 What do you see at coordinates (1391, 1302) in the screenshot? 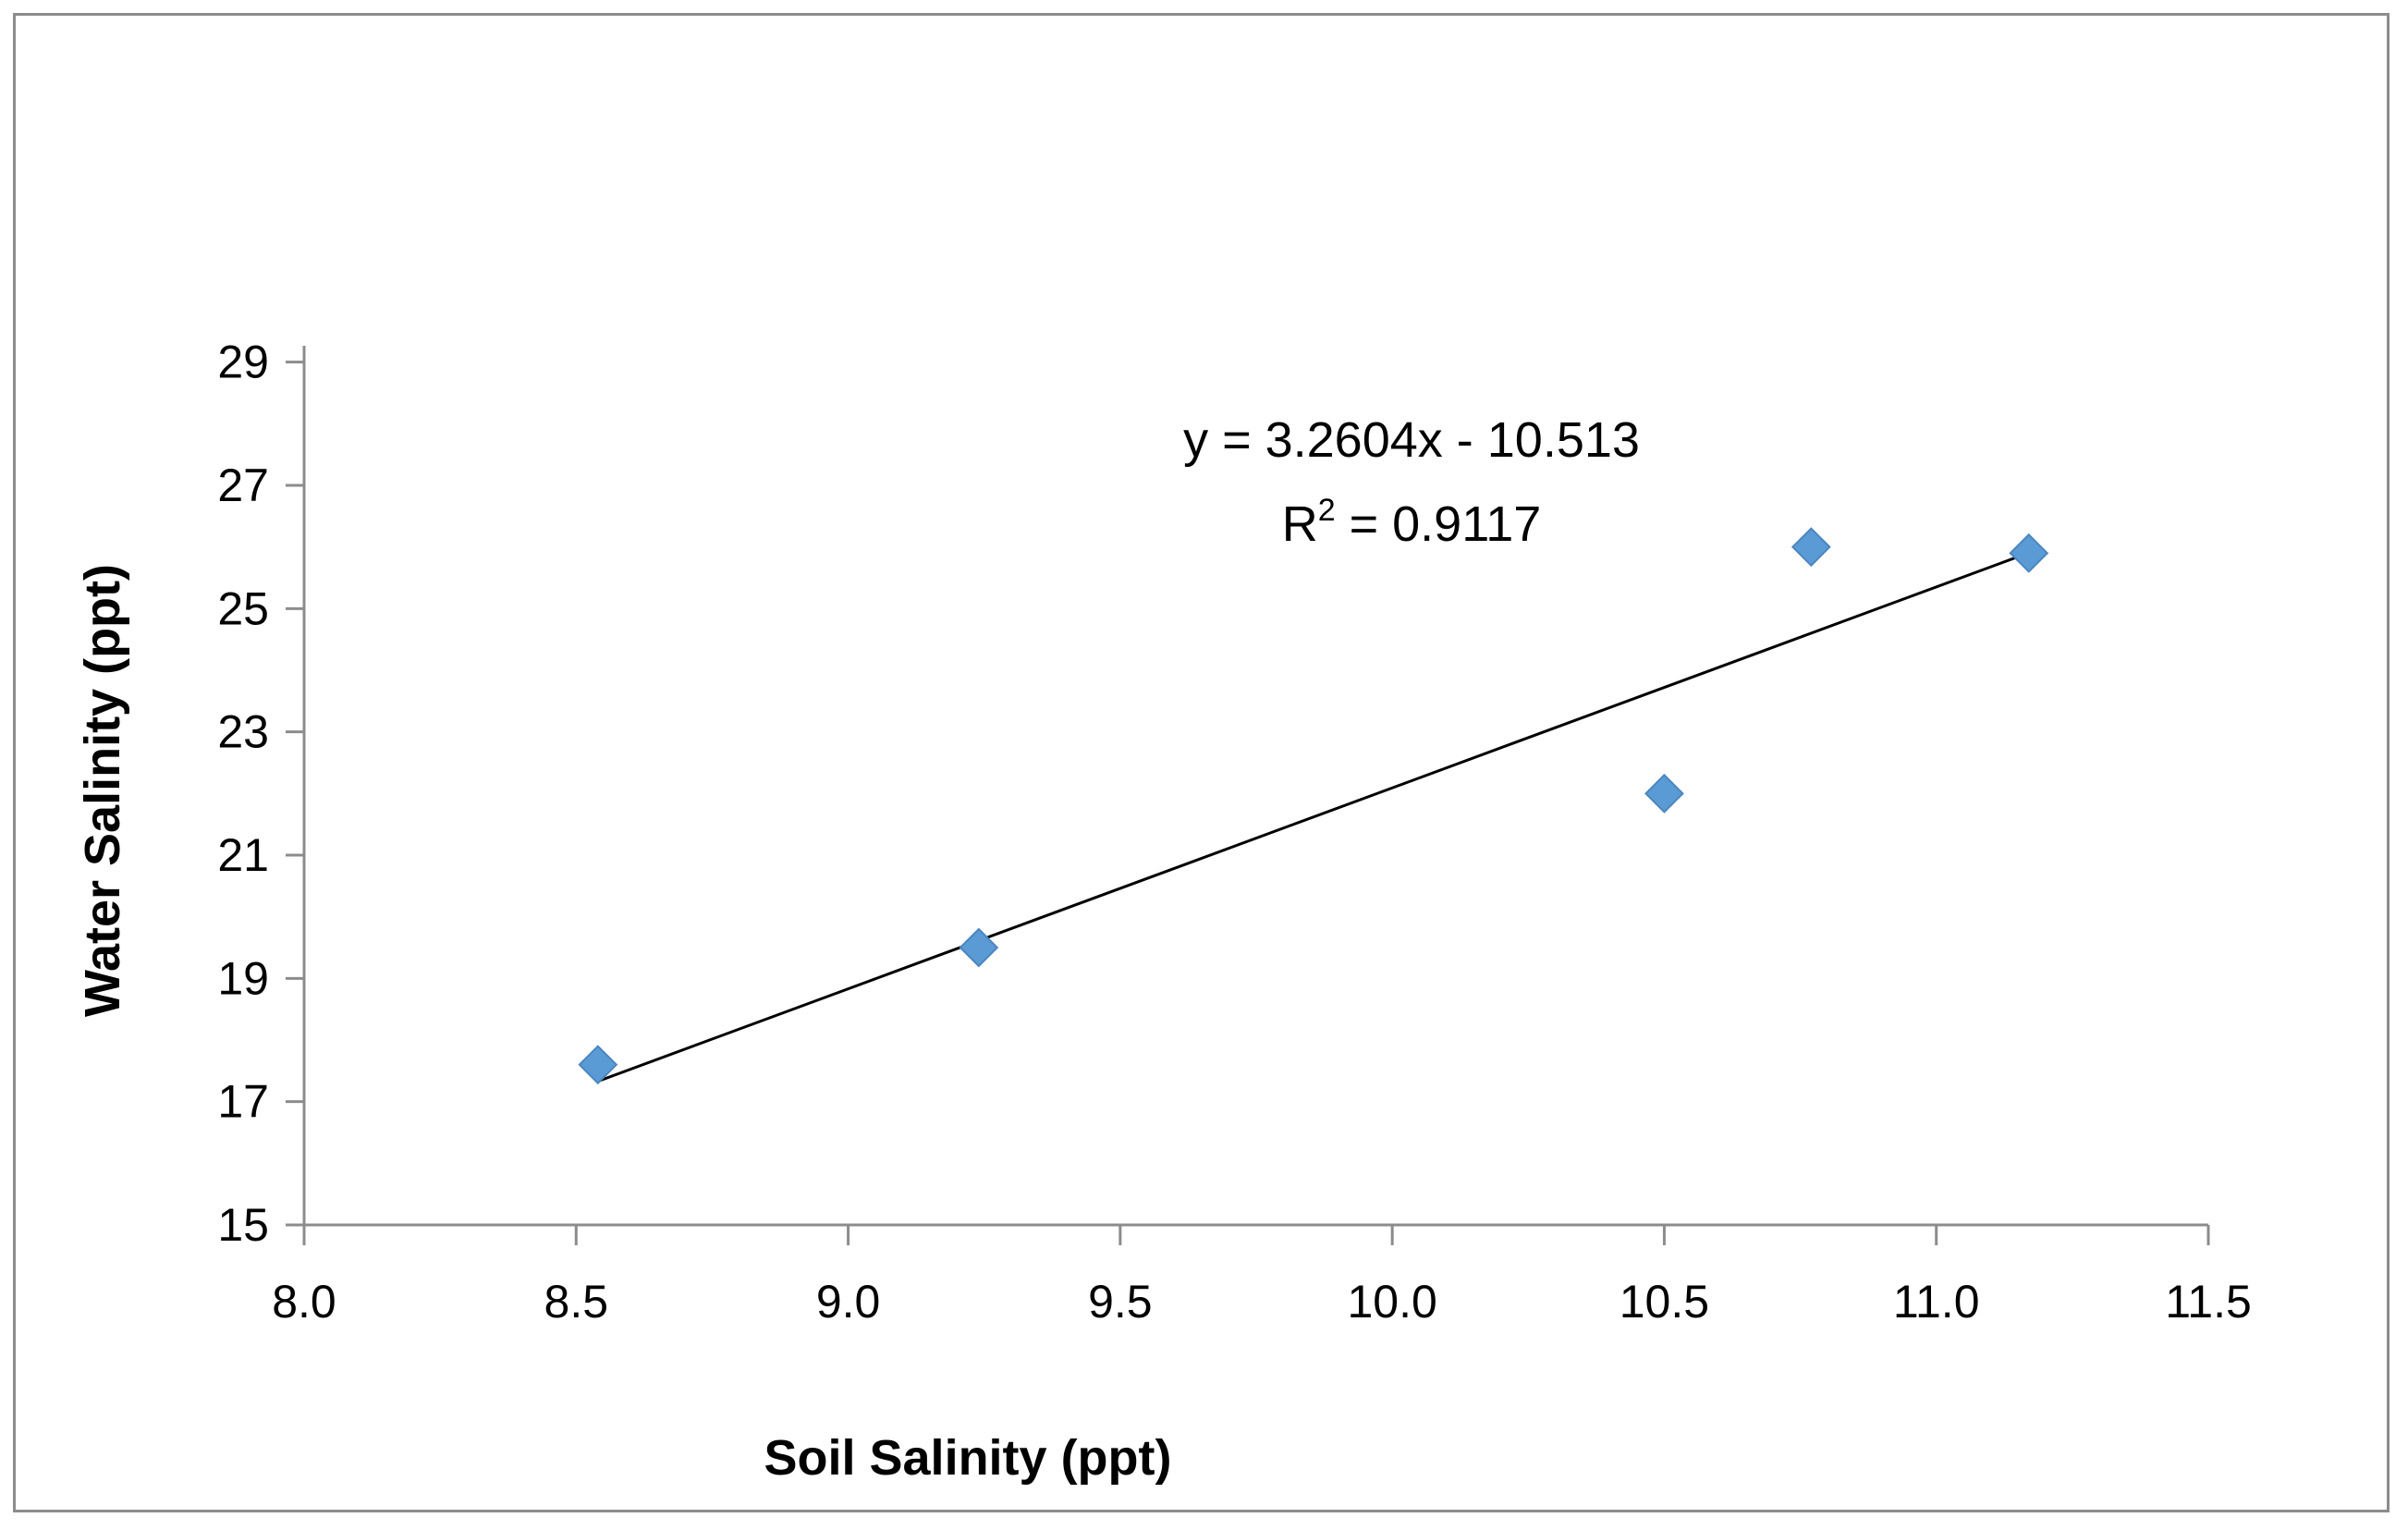
I see `x-tick-label-10.0: 10.0` at bounding box center [1391, 1302].